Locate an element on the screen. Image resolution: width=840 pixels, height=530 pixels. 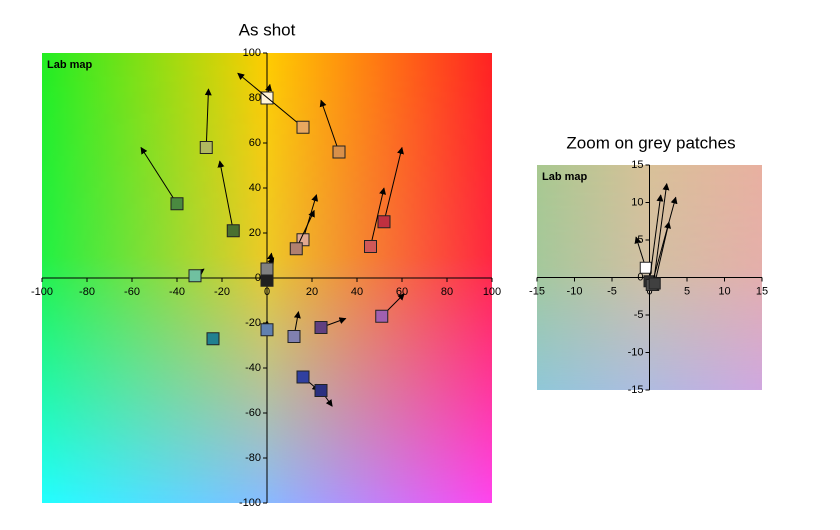
y-tick-label: 100 is located at coordinates (252, 53).